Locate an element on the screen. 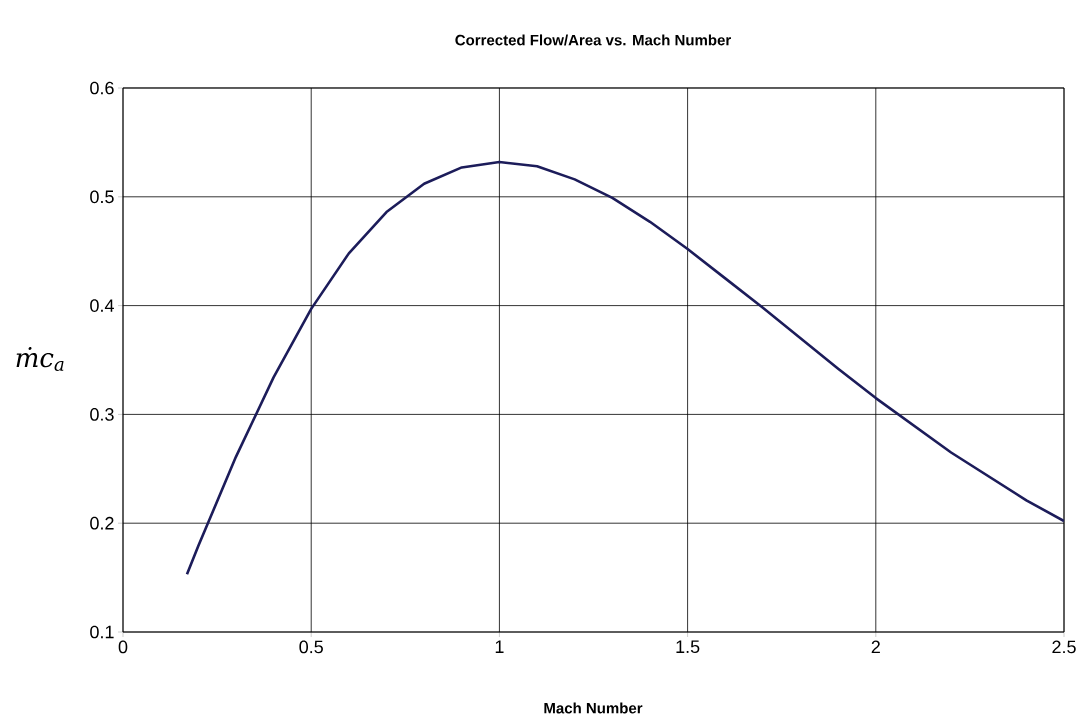  y-tick-label: 0.5 is located at coordinates (102, 197).